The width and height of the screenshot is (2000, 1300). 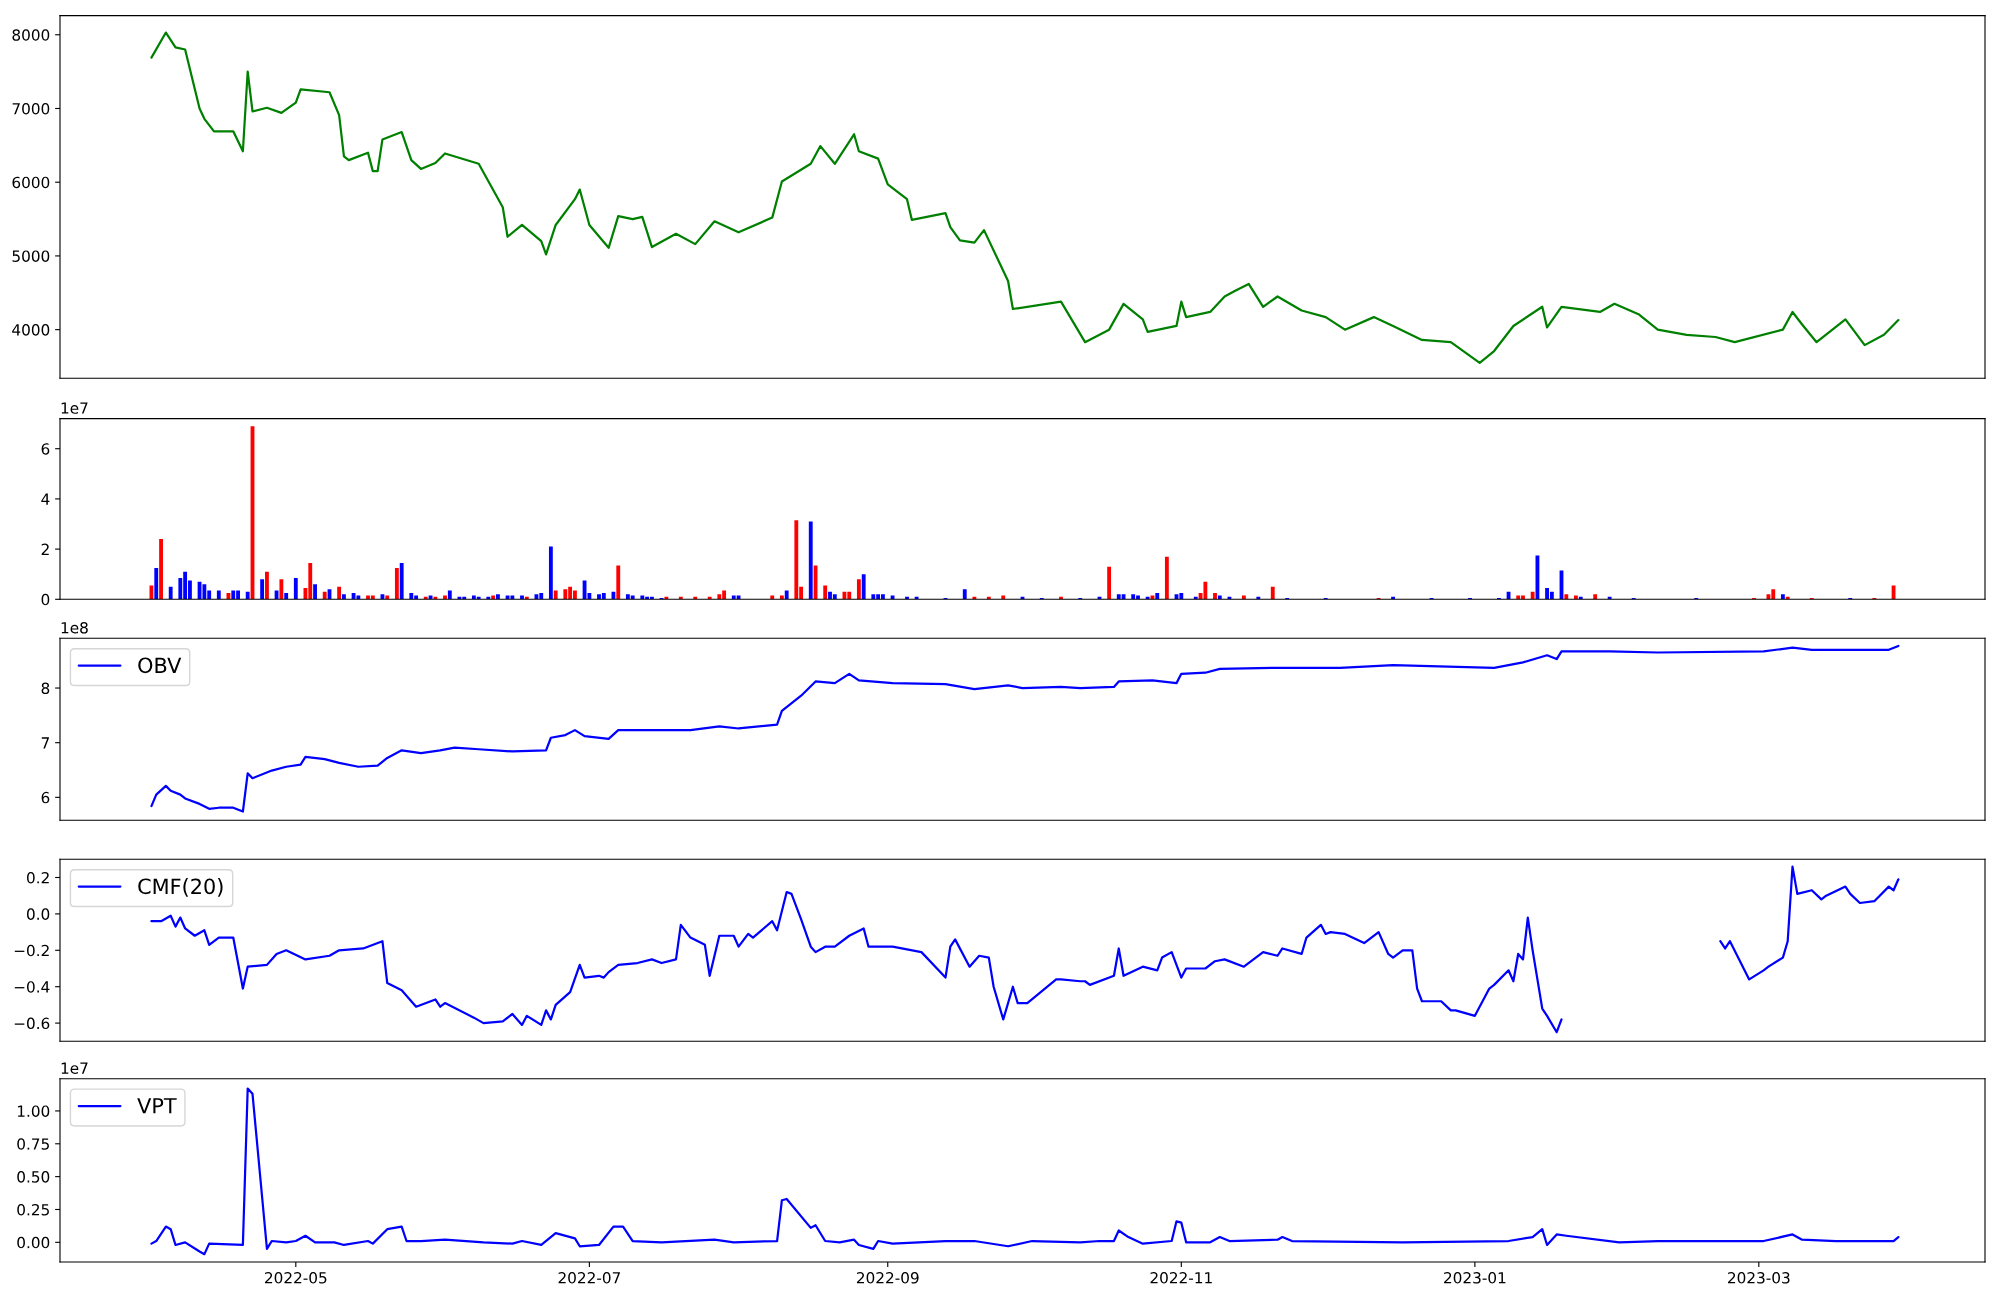 What do you see at coordinates (45, 499) in the screenshot?
I see `y-tick-label: 4` at bounding box center [45, 499].